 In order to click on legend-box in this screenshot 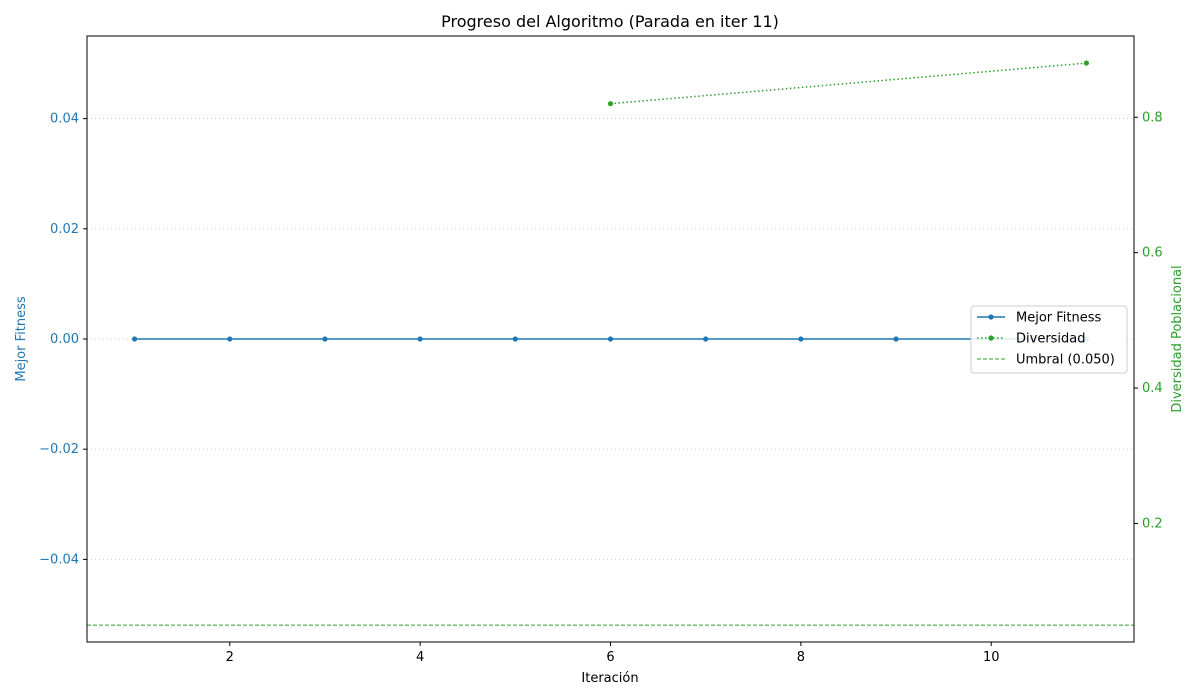, I will do `click(1049, 339)`.